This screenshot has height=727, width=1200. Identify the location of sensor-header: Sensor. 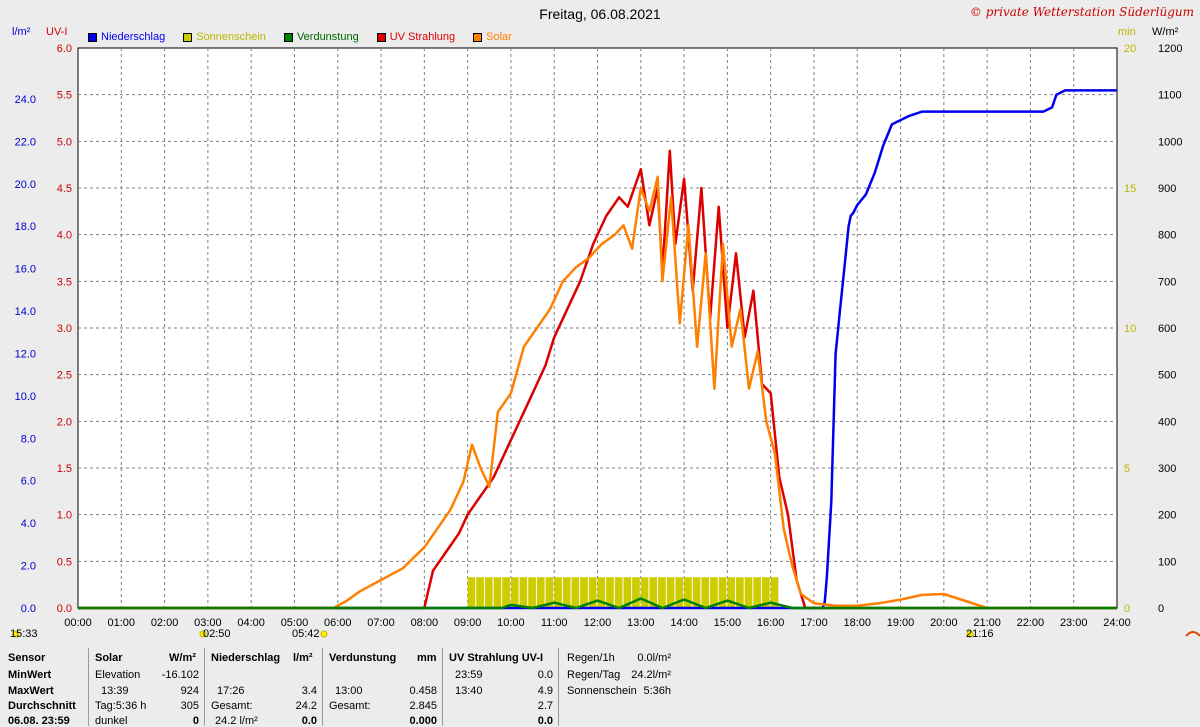
(27, 658).